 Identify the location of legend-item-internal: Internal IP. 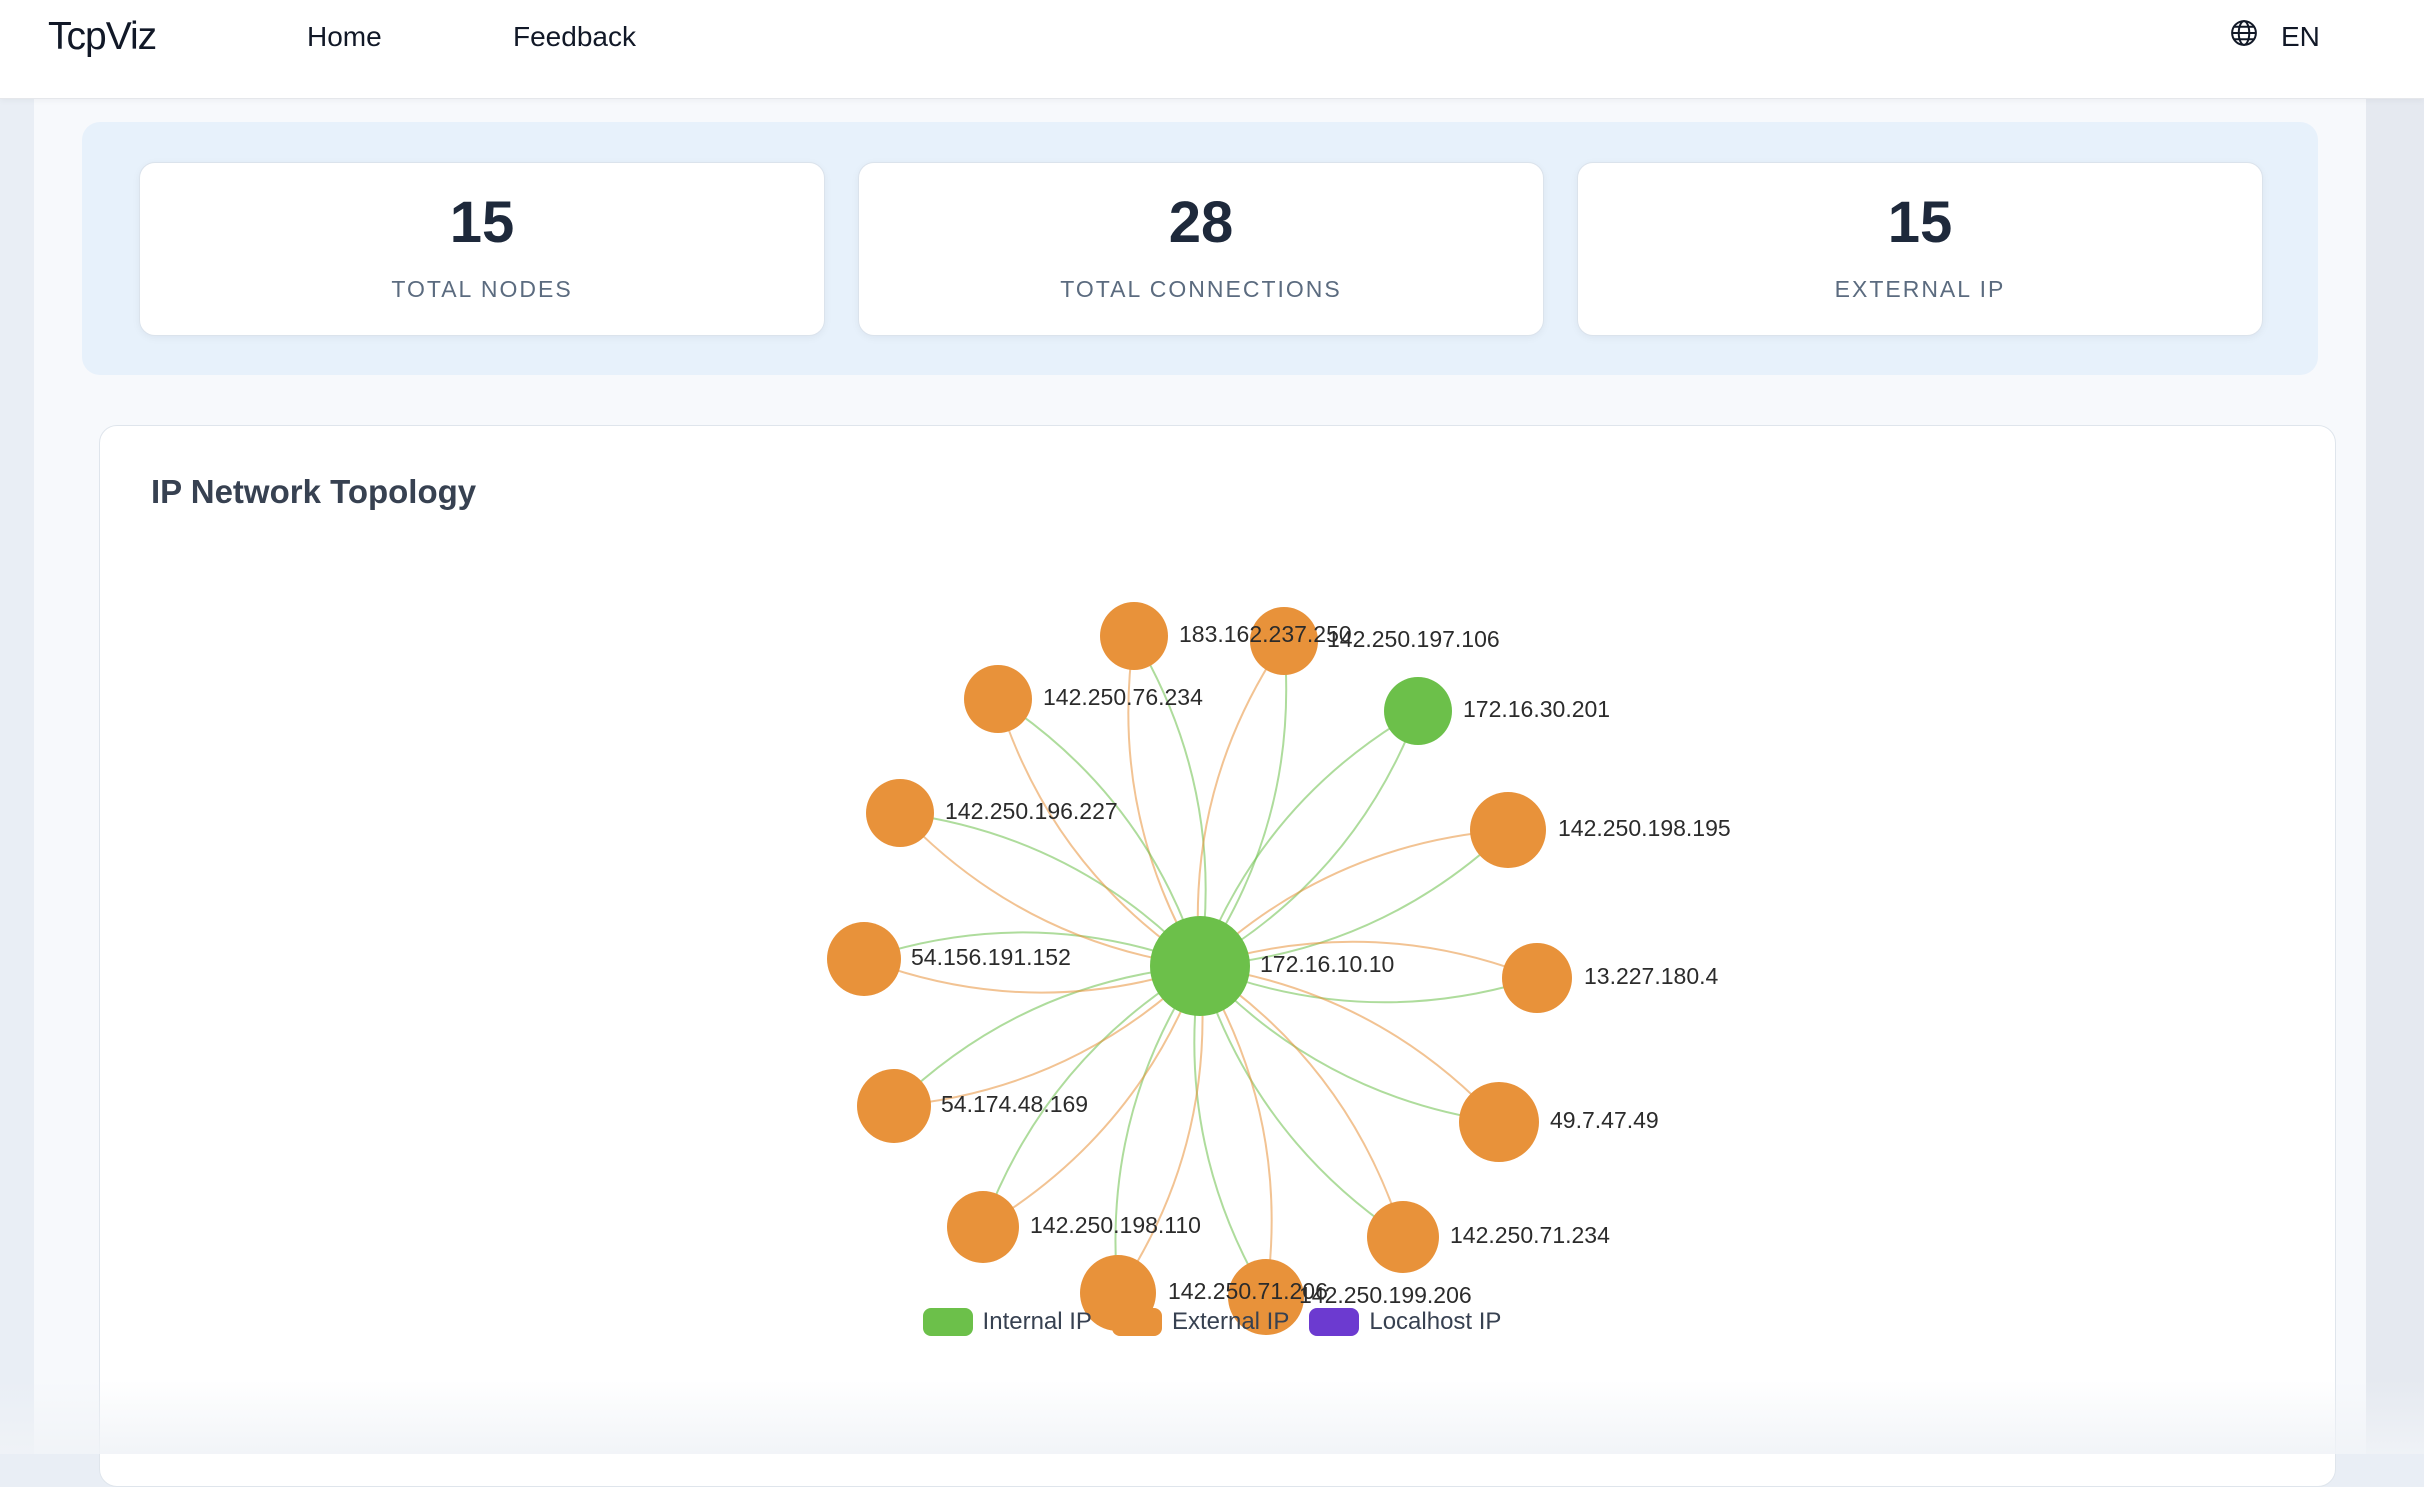
(1007, 1322).